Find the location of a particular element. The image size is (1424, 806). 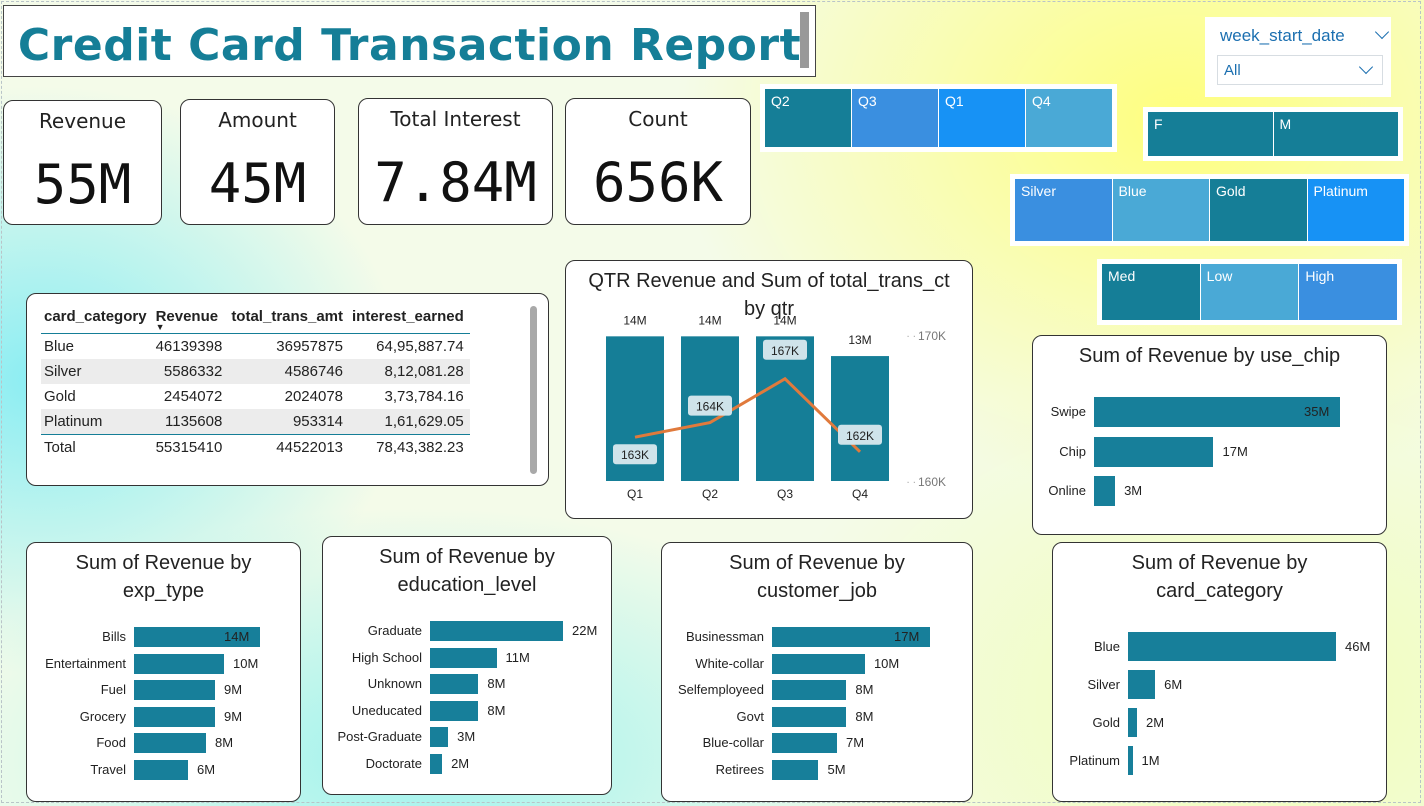

slicer-tile-blue: Blue is located at coordinates (1160, 210).